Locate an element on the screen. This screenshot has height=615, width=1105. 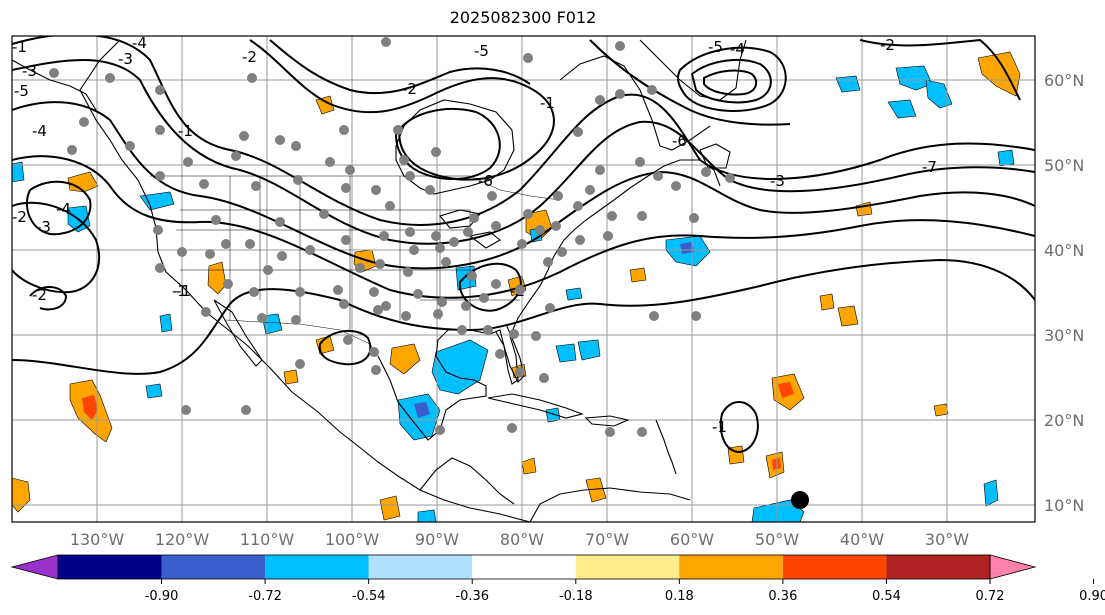
colorbar-tick-label: 0.36 is located at coordinates (782, 596).